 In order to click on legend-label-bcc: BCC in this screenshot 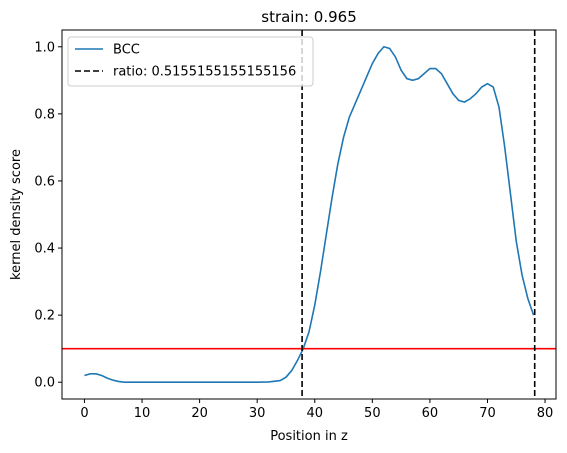, I will do `click(126, 50)`.